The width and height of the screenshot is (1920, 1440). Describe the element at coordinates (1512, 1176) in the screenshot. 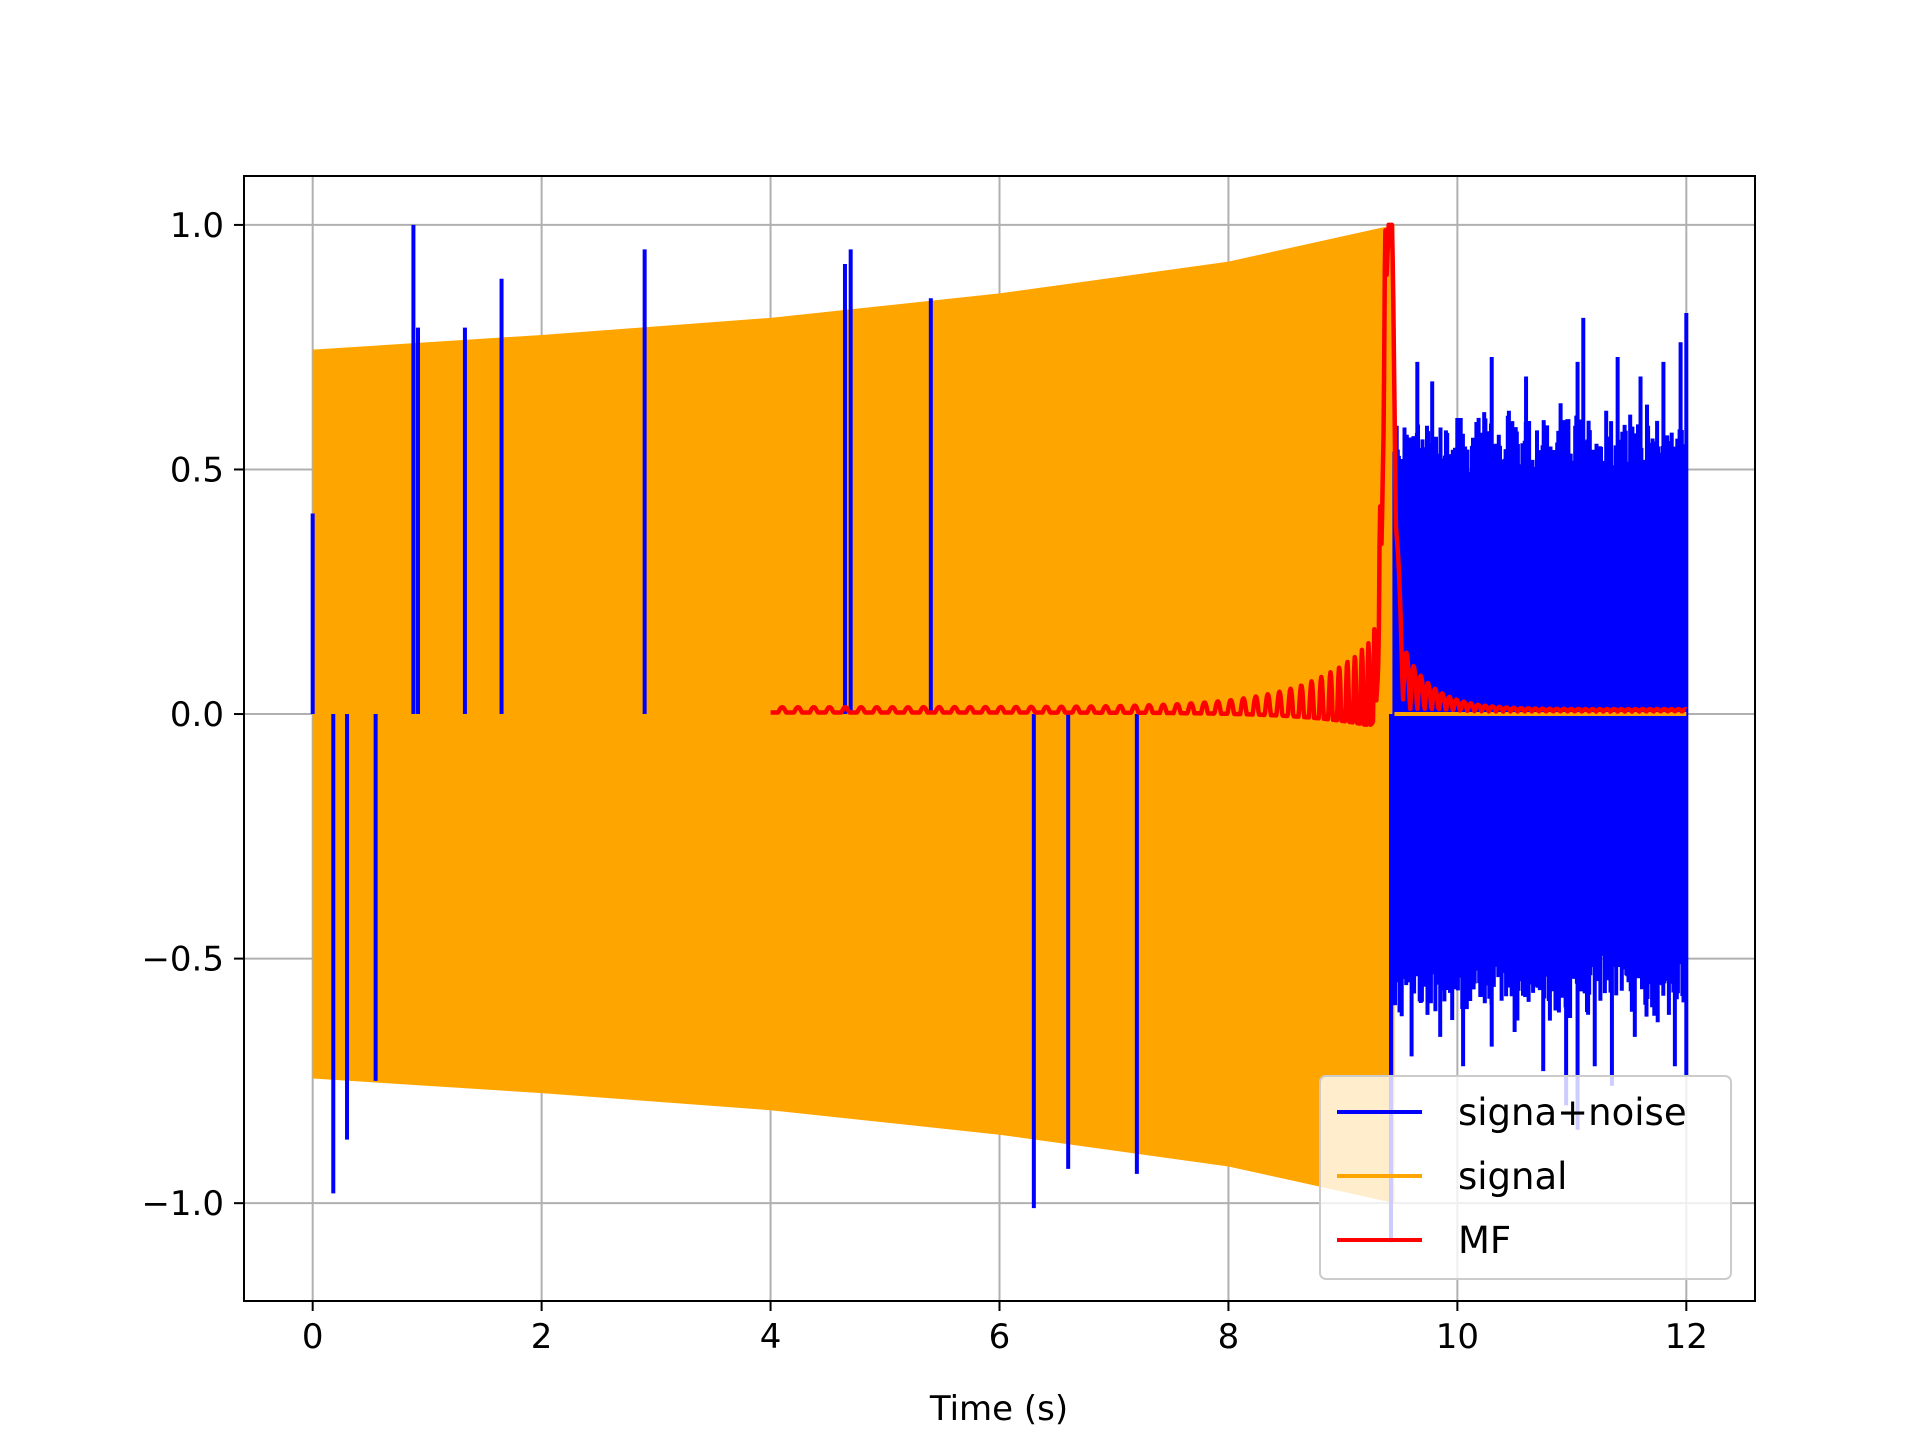

I see `legend-label-signal: signal` at that location.